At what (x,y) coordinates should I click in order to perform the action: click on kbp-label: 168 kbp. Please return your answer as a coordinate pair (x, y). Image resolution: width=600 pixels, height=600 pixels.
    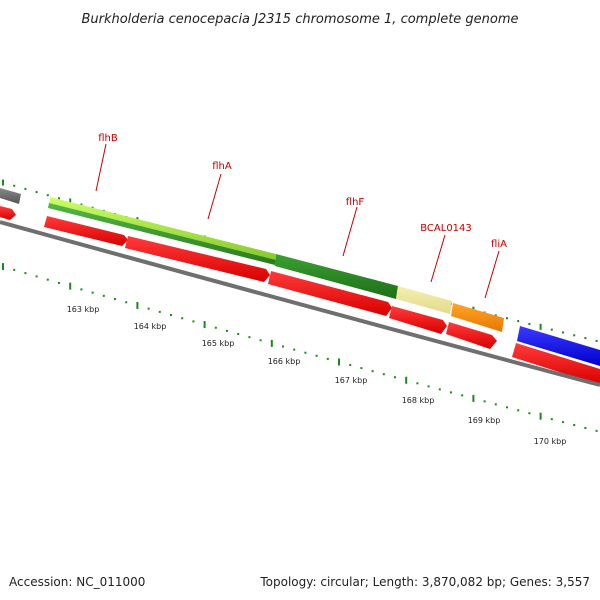
    Looking at the image, I should click on (418, 400).